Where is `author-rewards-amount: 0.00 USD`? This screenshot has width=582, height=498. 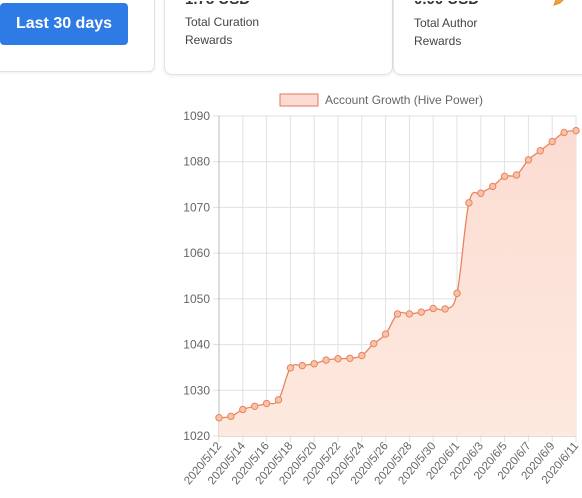 author-rewards-amount: 0.00 USD is located at coordinates (446, 4).